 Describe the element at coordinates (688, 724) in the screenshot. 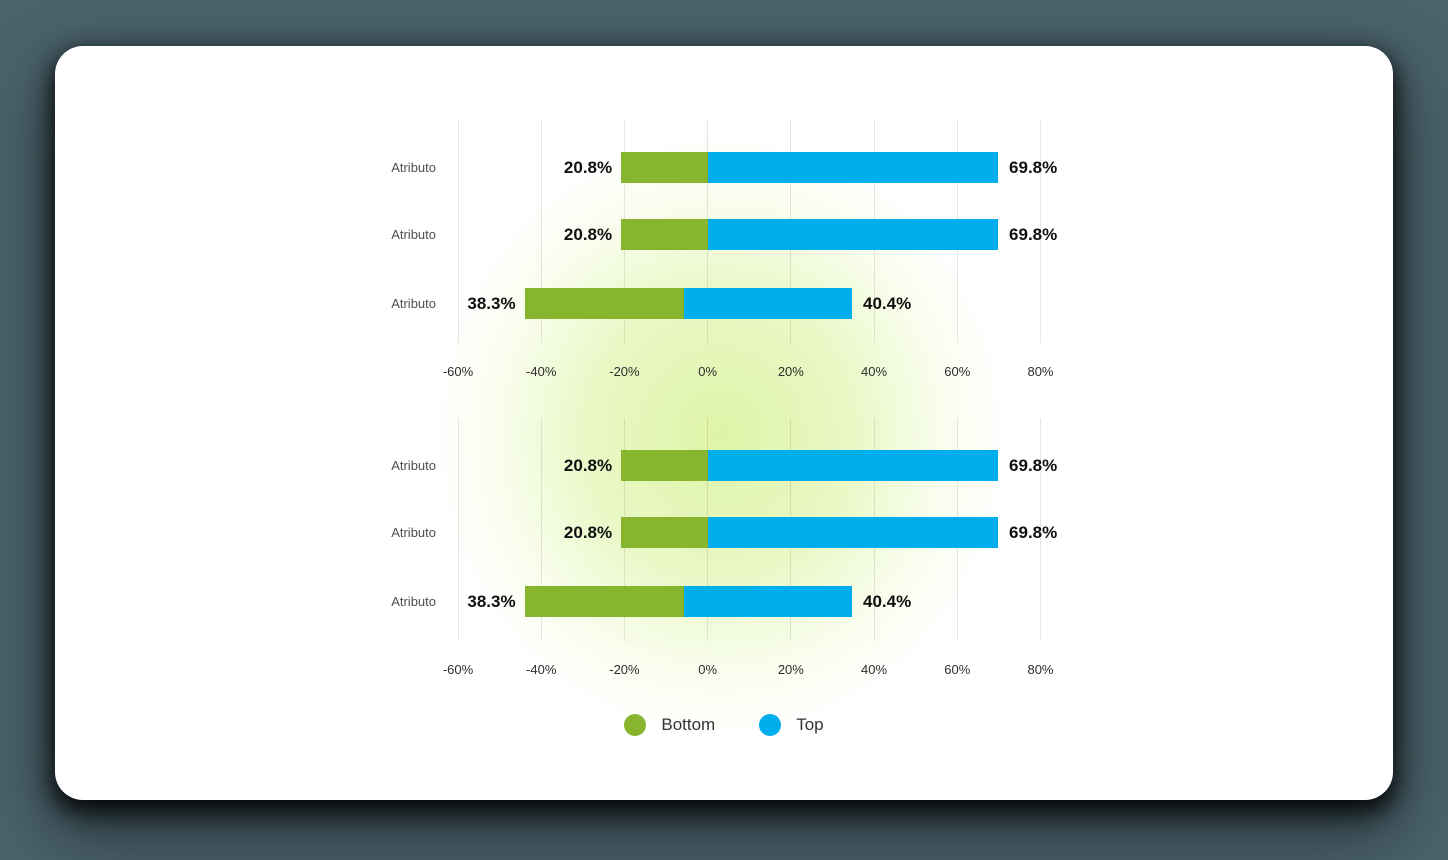

I see `legend-label: Bottom` at that location.